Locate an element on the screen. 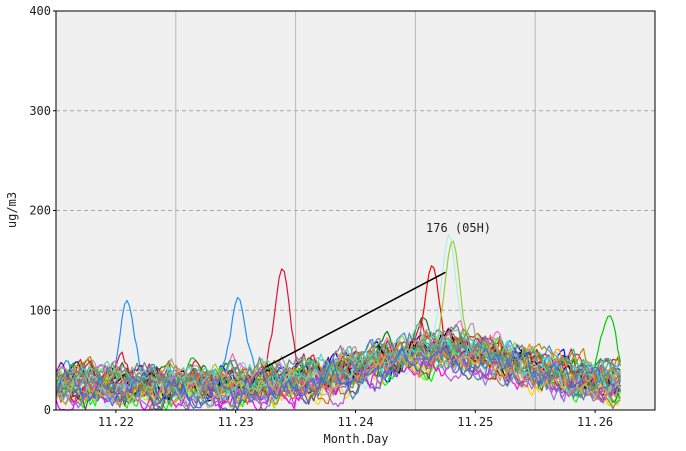 Image resolution: width=686 pixels, height=451 pixels. x-tick-label: 11.24 is located at coordinates (355, 422).